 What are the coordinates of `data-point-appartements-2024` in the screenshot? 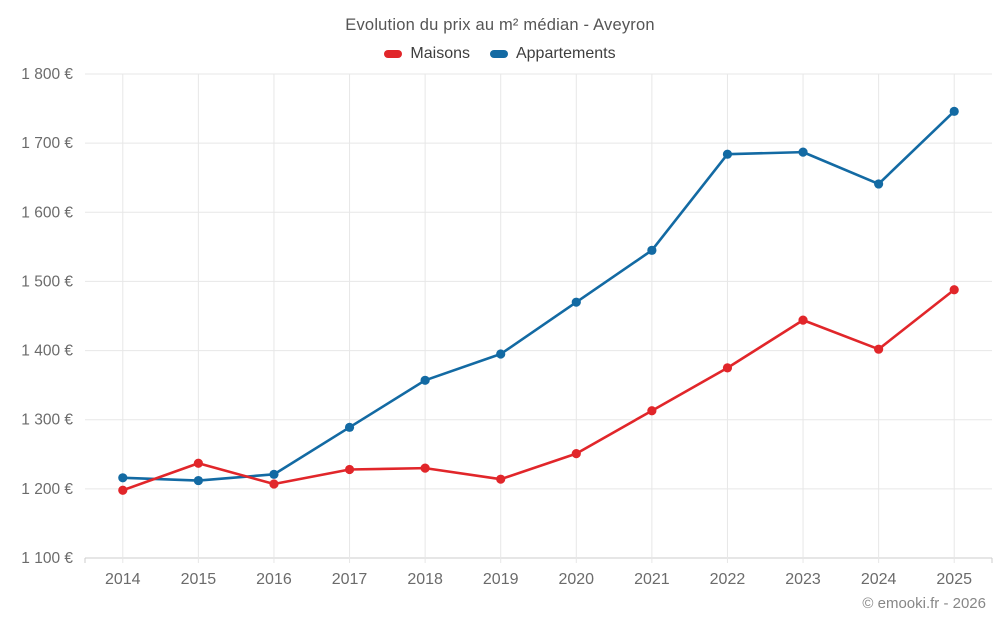 It's located at (879, 184).